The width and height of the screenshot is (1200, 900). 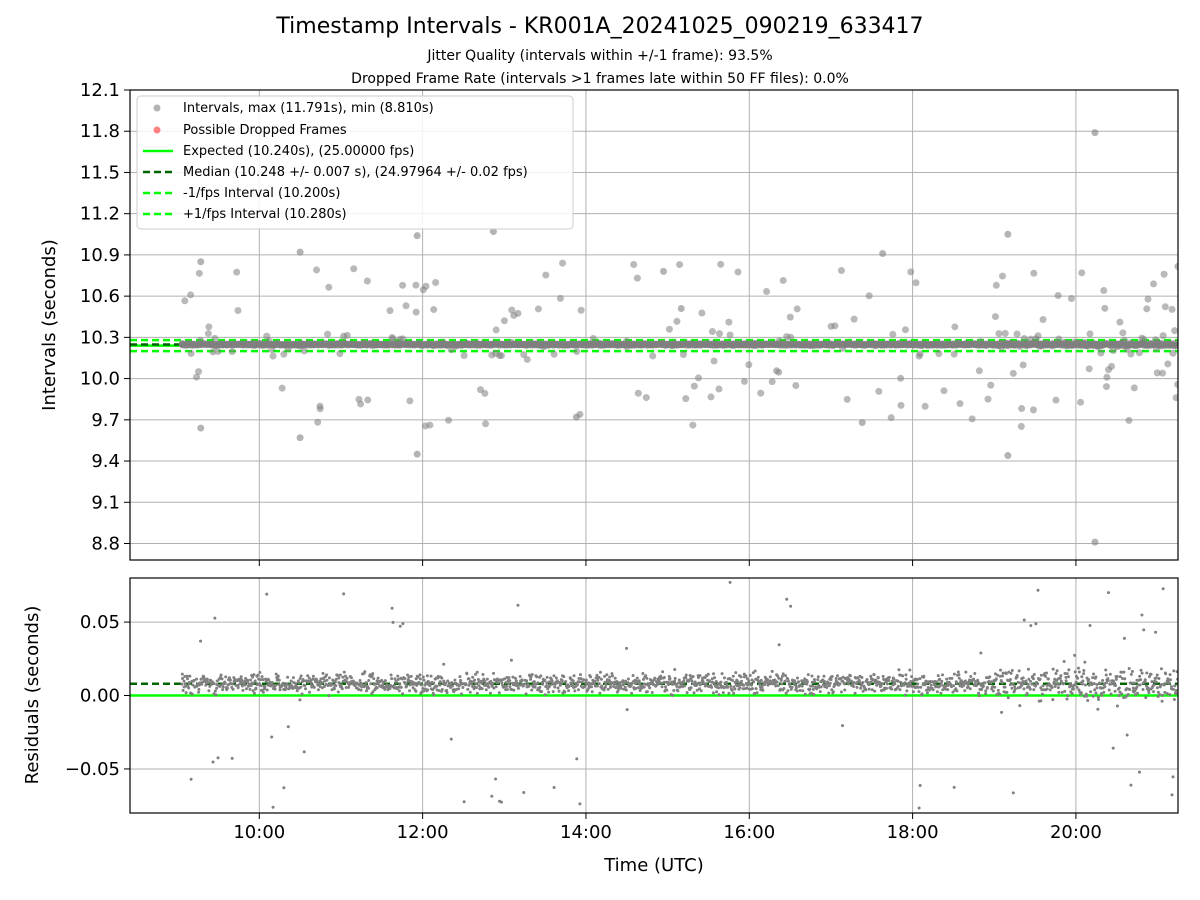 I want to click on top-y-axis-label: Intervals (seconds), so click(x=49, y=325).